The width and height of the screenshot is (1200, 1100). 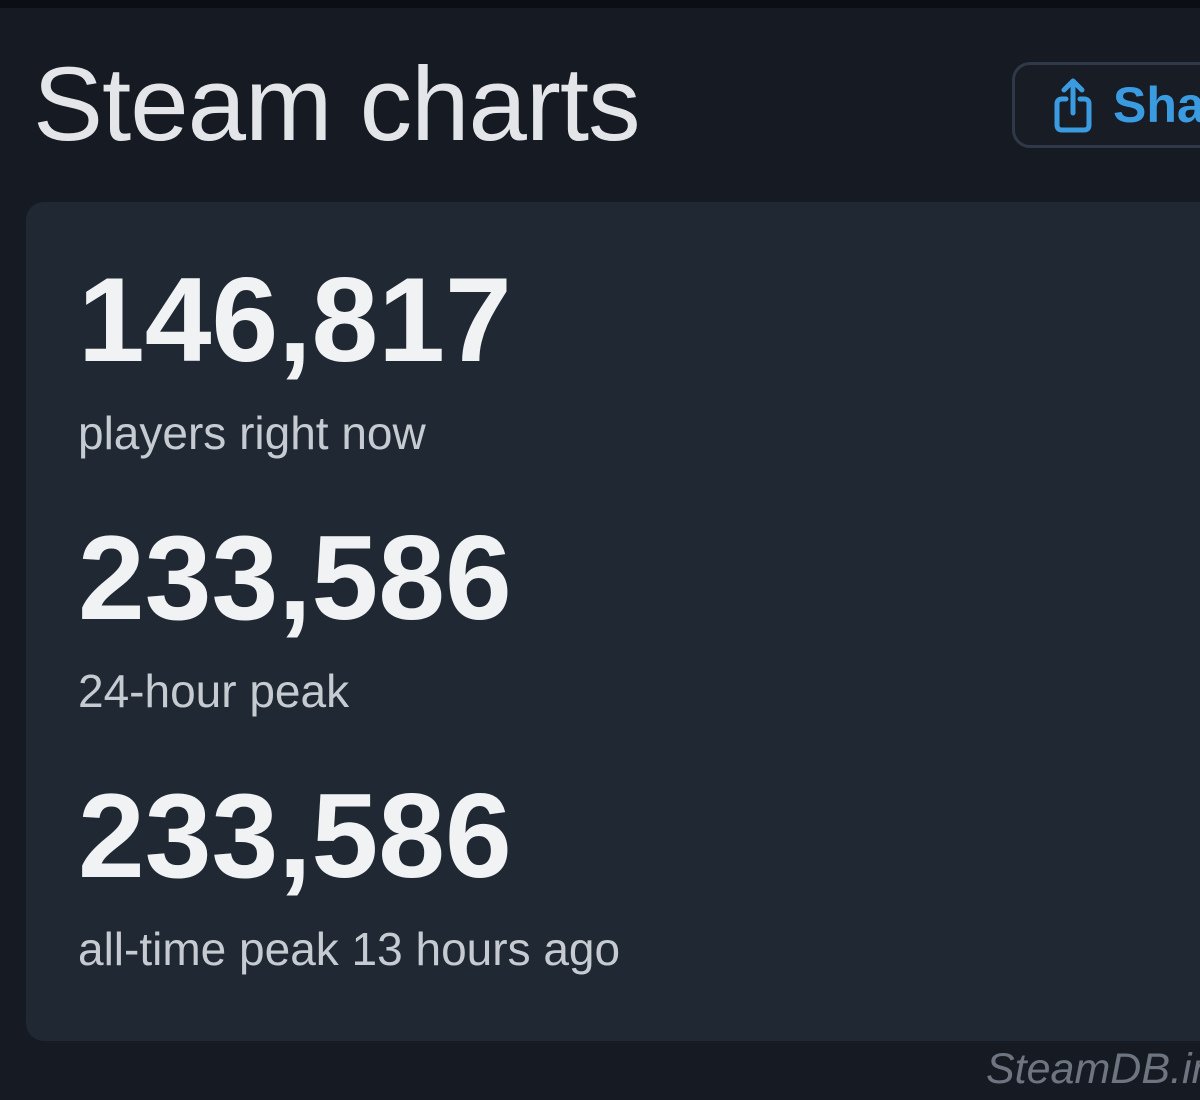 I want to click on window-top-strip, so click(x=600, y=4).